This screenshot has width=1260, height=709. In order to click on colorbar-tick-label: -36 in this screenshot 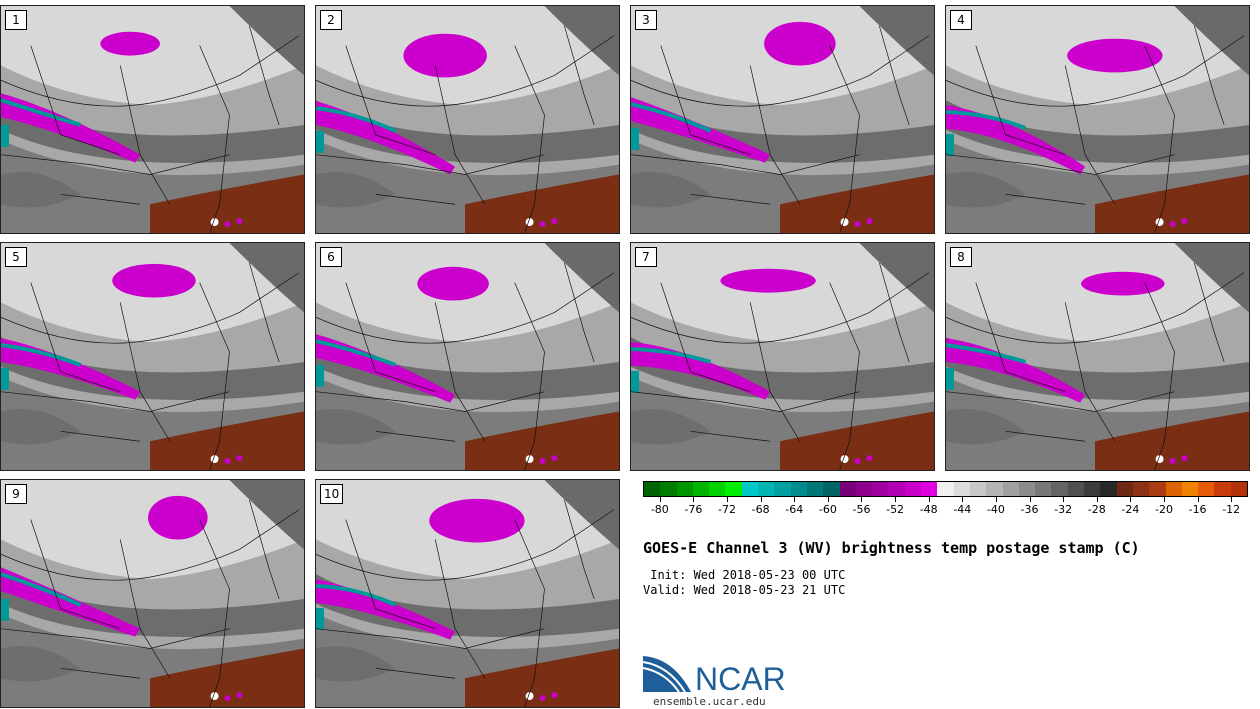, I will do `click(1029, 509)`.